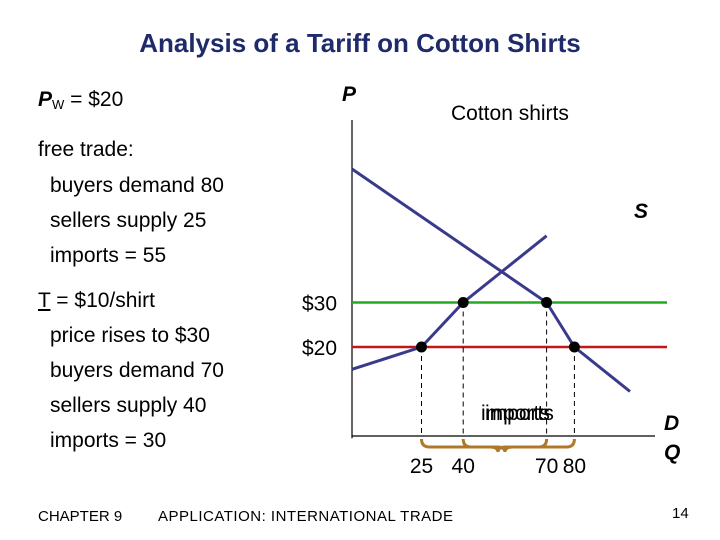 Image resolution: width=720 pixels, height=540 pixels. I want to click on pw-value: = $20, so click(94, 99).